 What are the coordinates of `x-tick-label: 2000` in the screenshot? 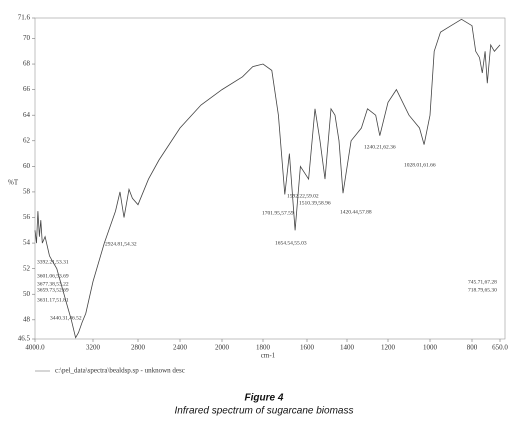 It's located at (222, 348).